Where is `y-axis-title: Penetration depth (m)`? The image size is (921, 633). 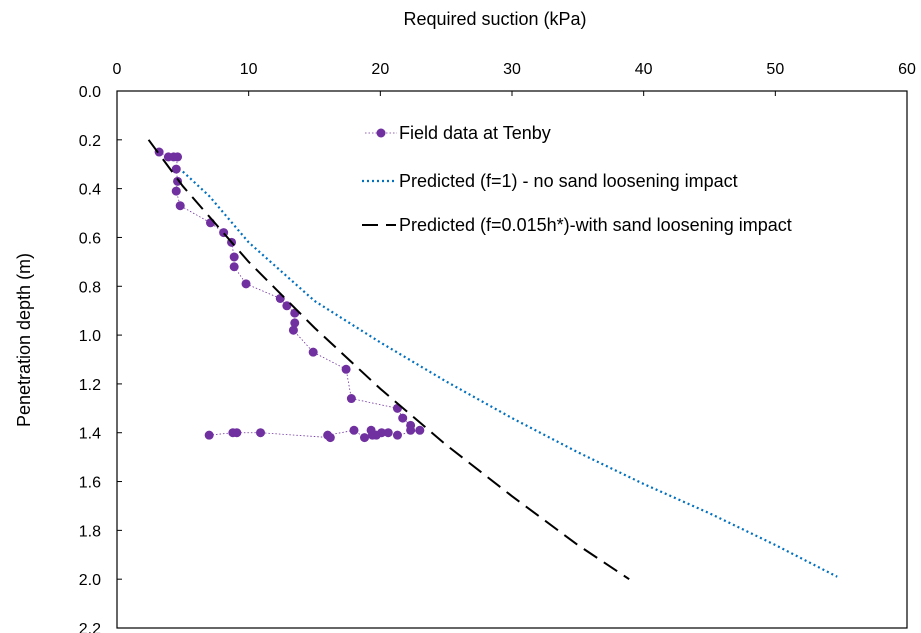
y-axis-title: Penetration depth (m) is located at coordinates (24, 340).